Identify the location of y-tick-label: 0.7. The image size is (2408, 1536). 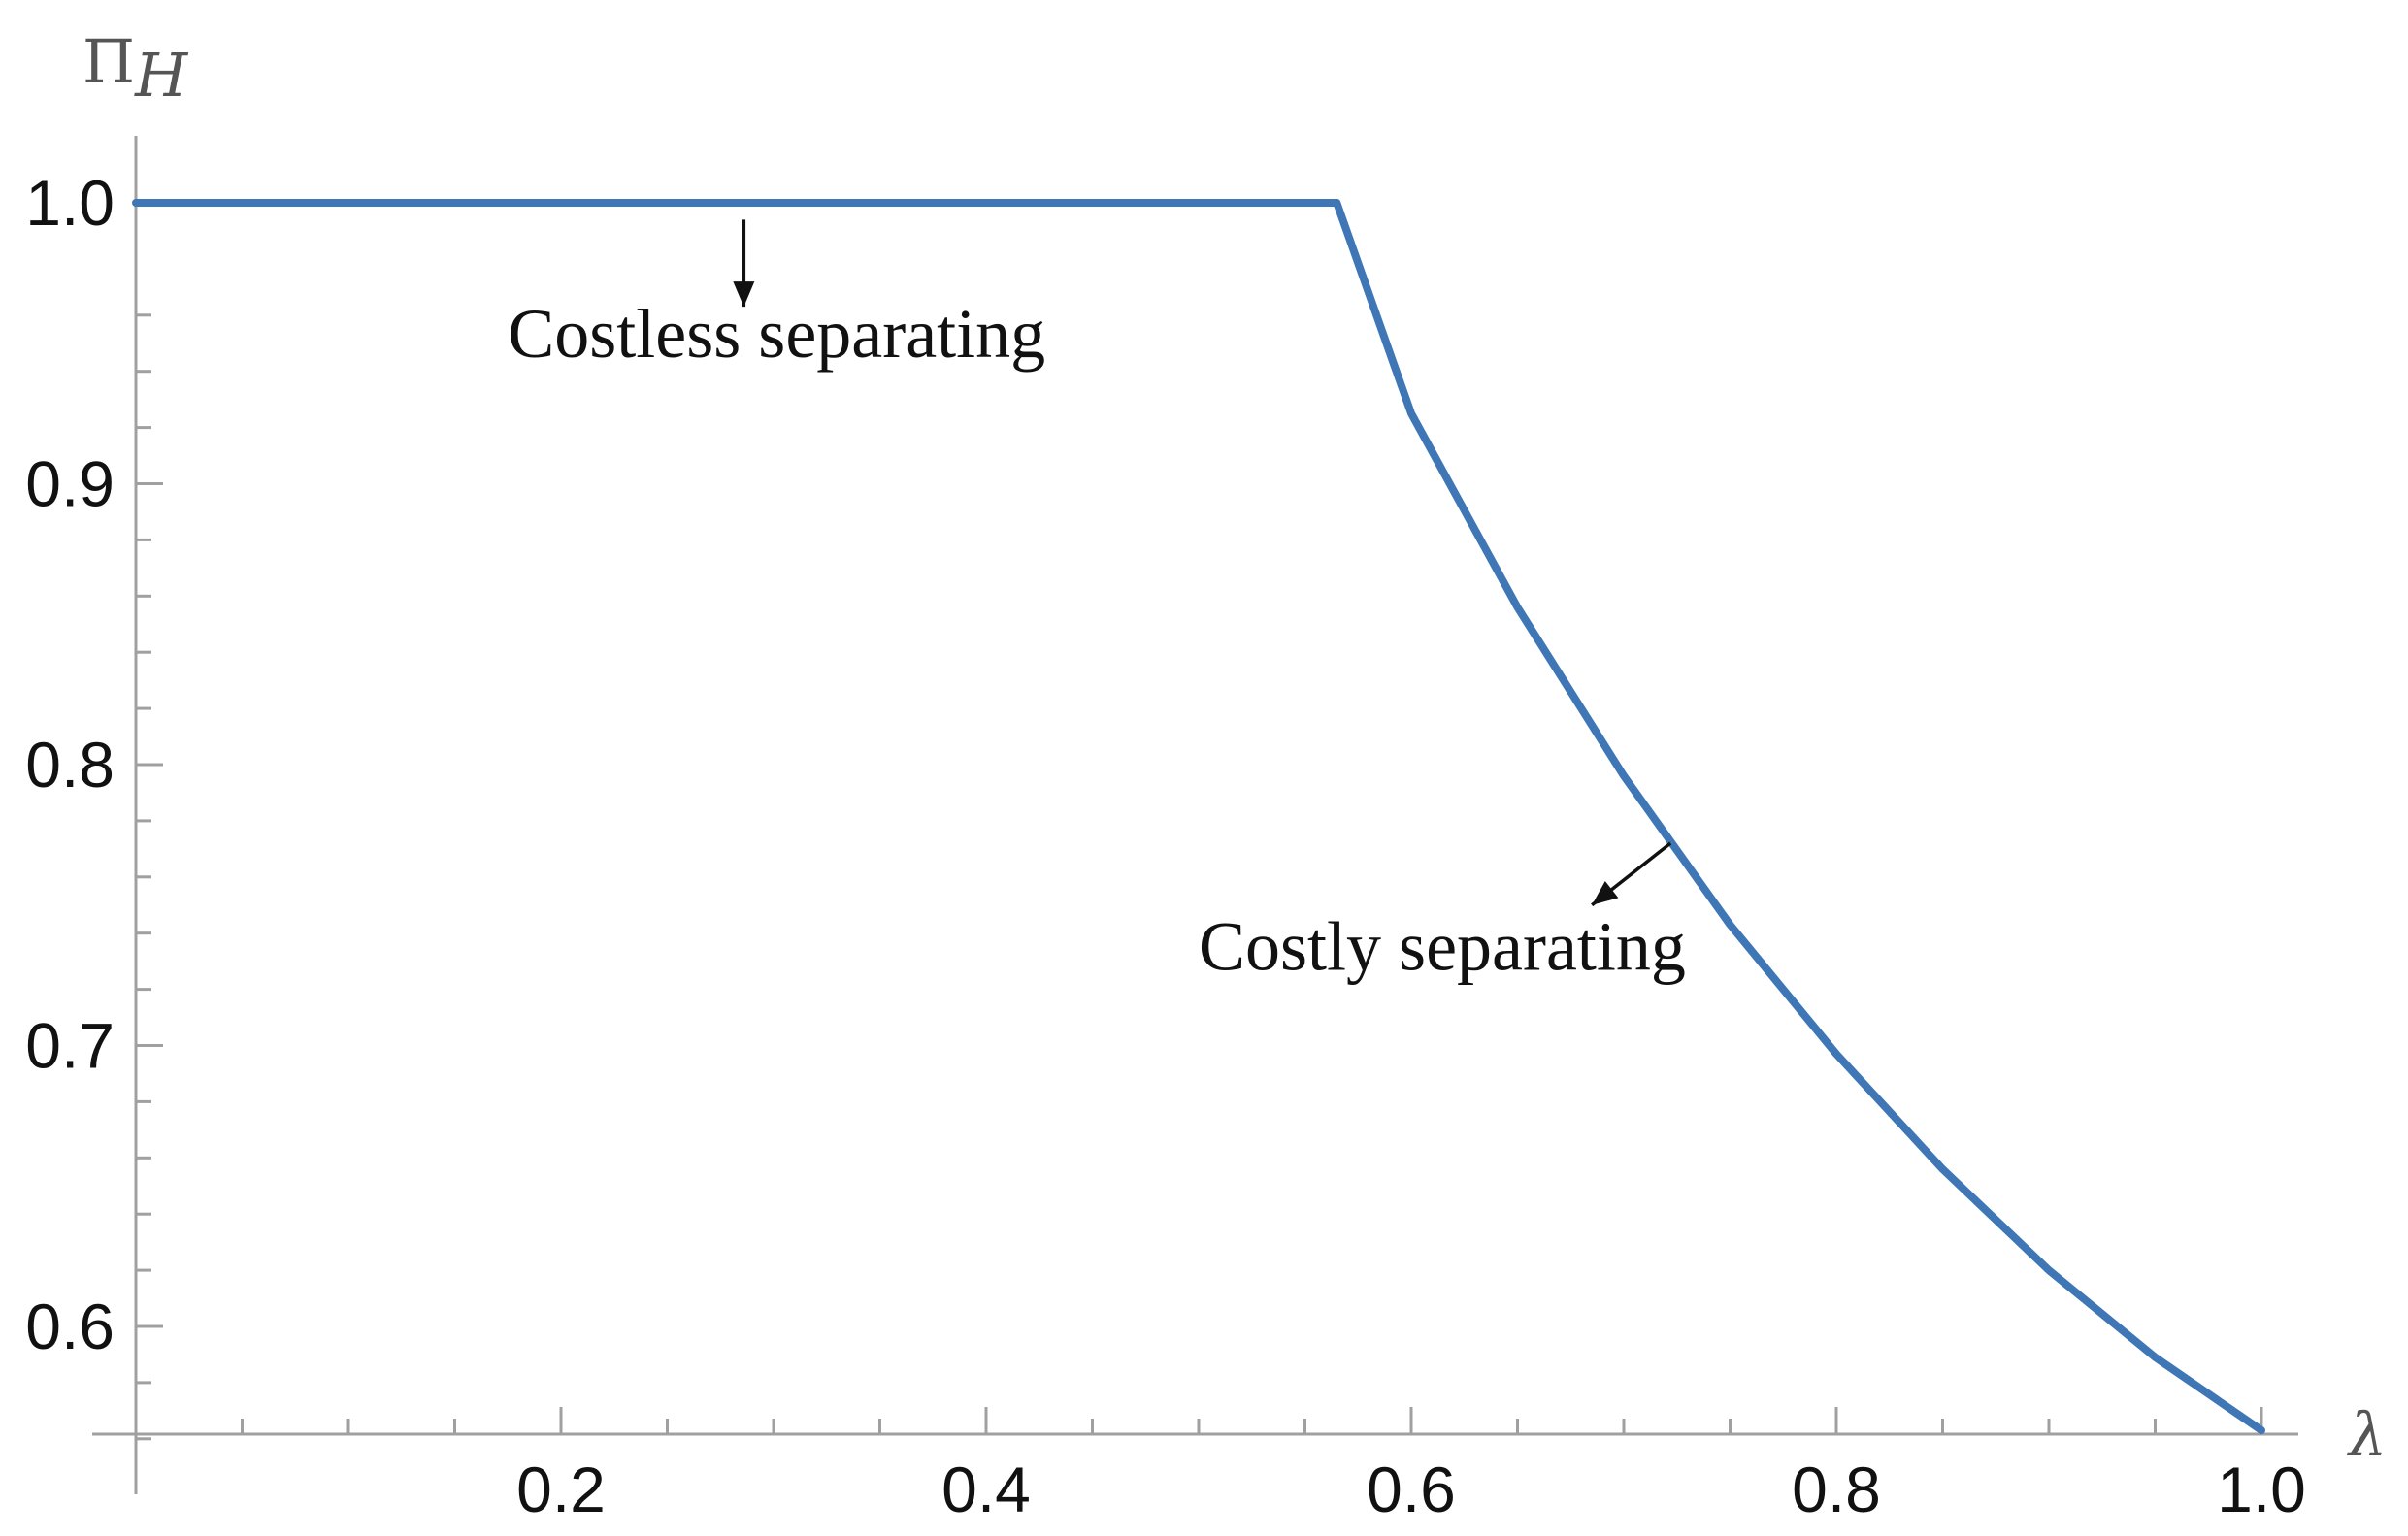
(70, 1046).